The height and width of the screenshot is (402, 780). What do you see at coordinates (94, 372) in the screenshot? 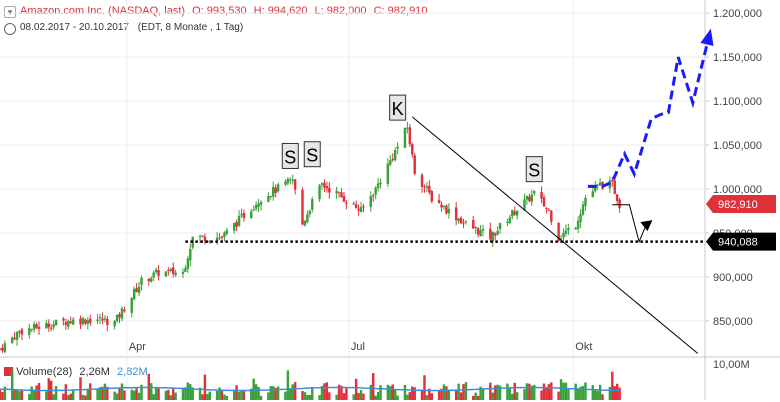
I see `volume-value-1: 2,26M` at bounding box center [94, 372].